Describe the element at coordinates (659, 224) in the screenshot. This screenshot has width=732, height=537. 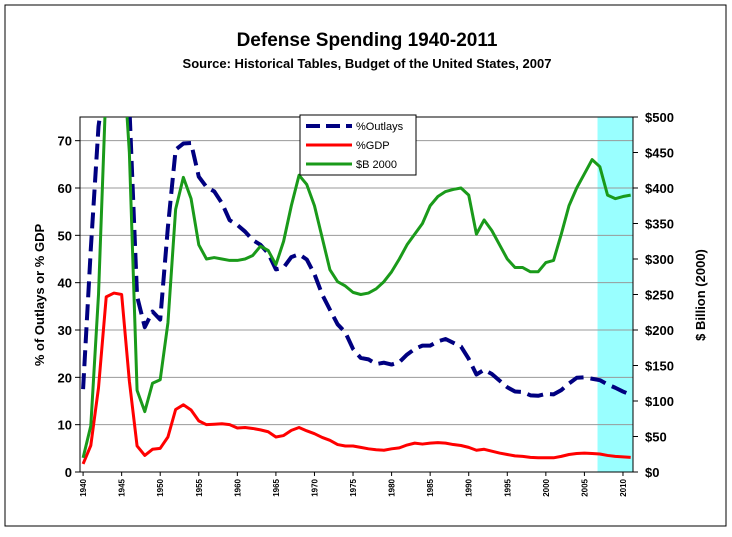
I see `y2-tick-label: $350` at that location.